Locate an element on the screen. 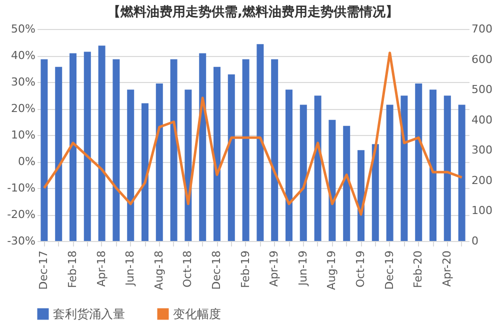  x-tick-label: Jun-18 is located at coordinates (130, 268).